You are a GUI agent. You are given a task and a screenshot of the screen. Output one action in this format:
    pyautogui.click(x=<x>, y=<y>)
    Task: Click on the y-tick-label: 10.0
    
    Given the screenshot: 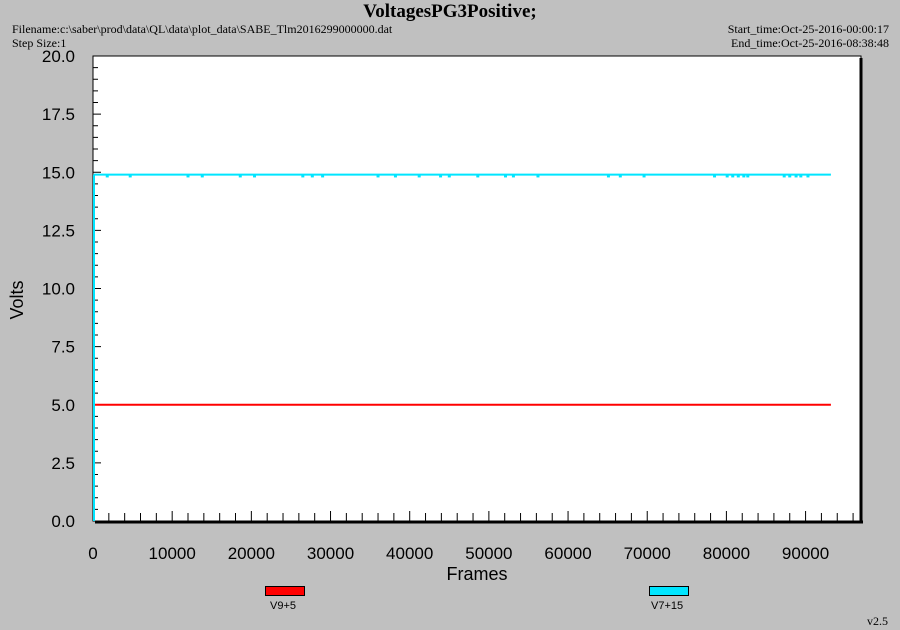 What is the action you would take?
    pyautogui.click(x=58, y=289)
    